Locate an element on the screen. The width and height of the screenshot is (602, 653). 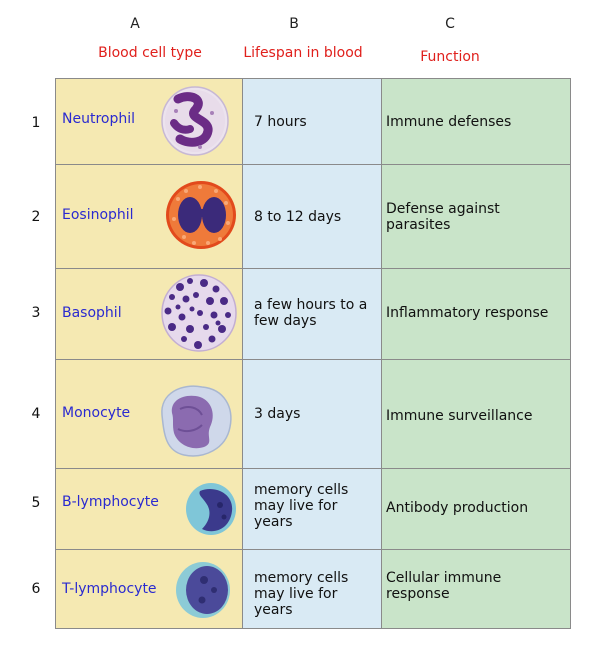
function-neutrophil: Immune defenses is located at coordinates (449, 122).